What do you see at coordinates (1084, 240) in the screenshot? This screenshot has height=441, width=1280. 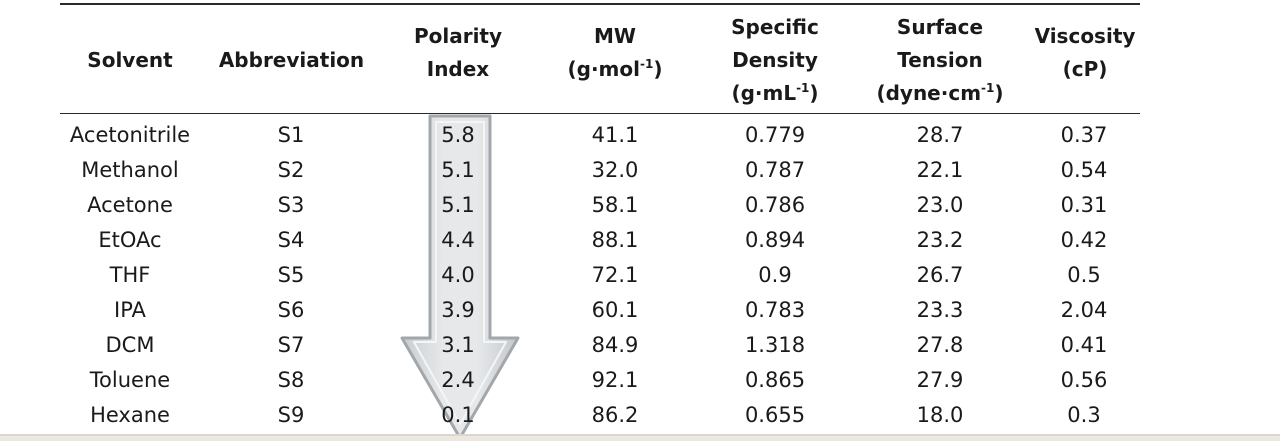 I see `cell-viscosity: 0.42` at bounding box center [1084, 240].